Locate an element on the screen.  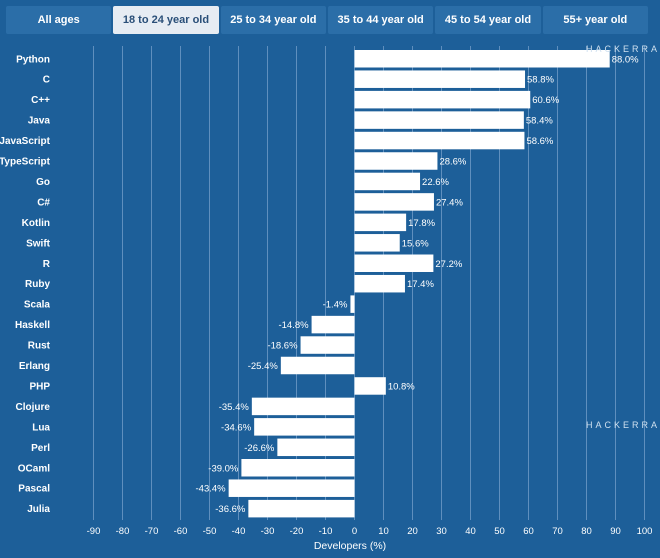
category-label: OCaml is located at coordinates (34, 468).